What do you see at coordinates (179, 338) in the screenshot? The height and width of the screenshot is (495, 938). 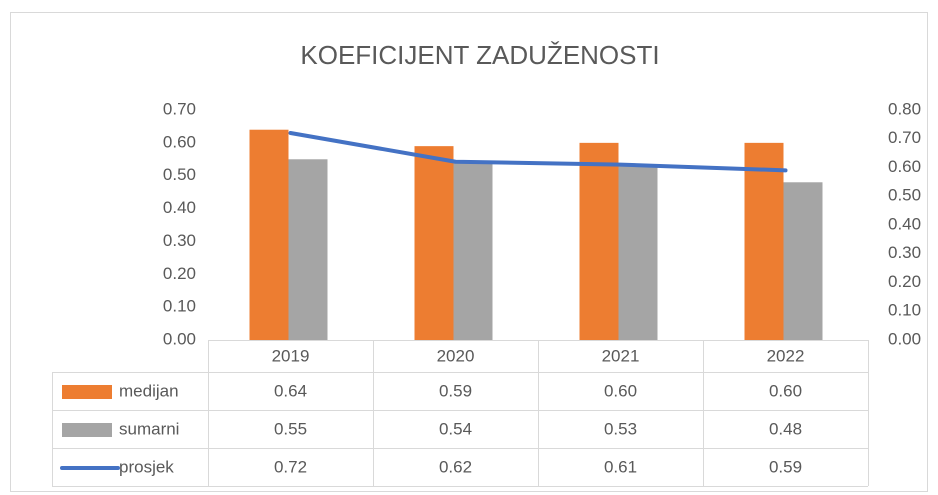 I see `y-tick-label: 0.00` at bounding box center [179, 338].